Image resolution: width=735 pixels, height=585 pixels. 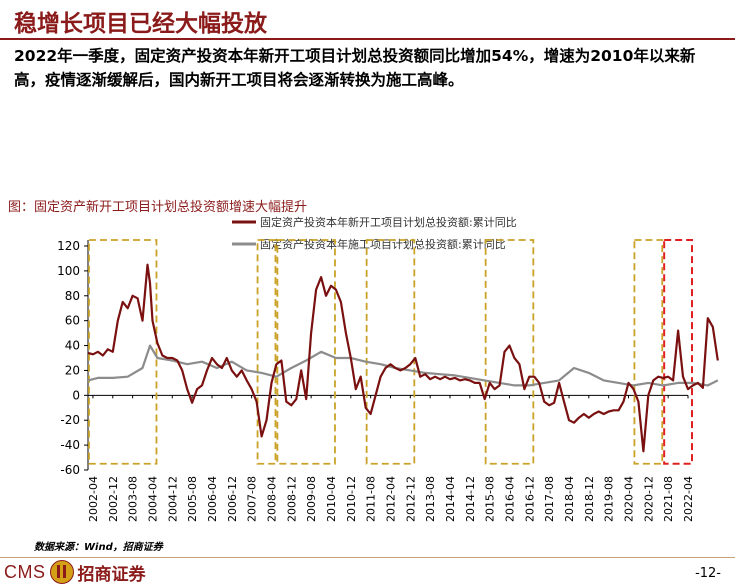 What do you see at coordinates (212, 499) in the screenshot?
I see `x-tick-label: 2006-04` at bounding box center [212, 499].